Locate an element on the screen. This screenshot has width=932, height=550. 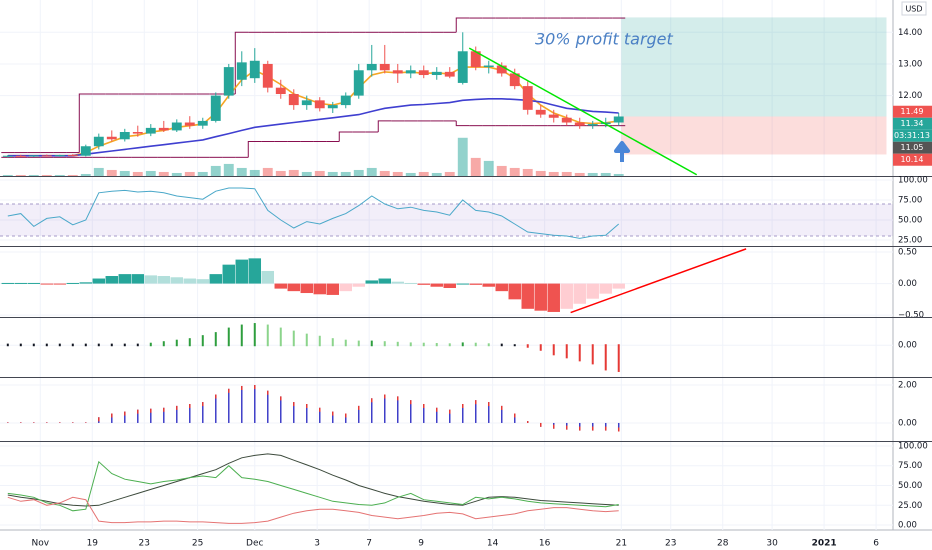
currency: USD is located at coordinates (913, 9).